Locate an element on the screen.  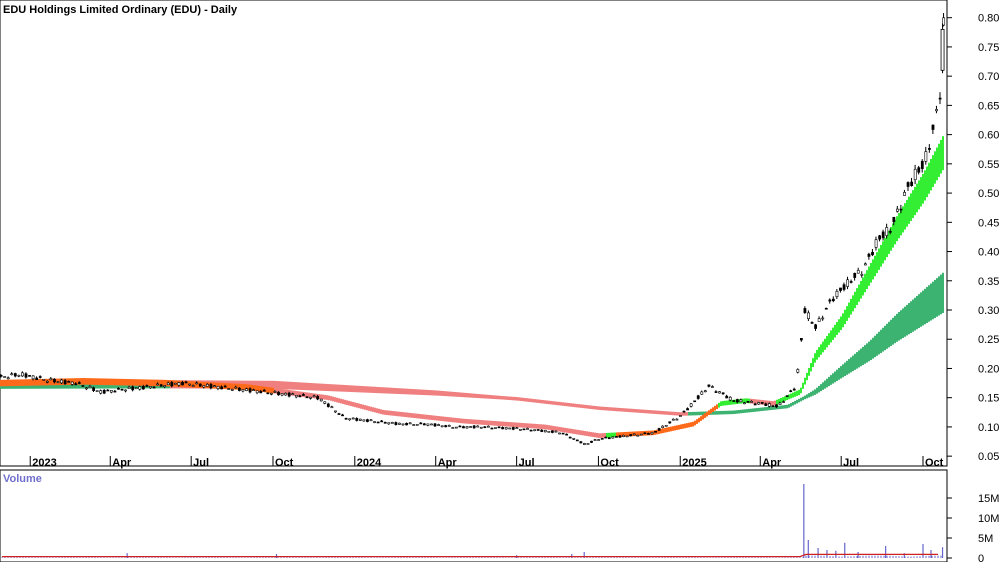
date-tick-label: 2023 is located at coordinates (44, 463).